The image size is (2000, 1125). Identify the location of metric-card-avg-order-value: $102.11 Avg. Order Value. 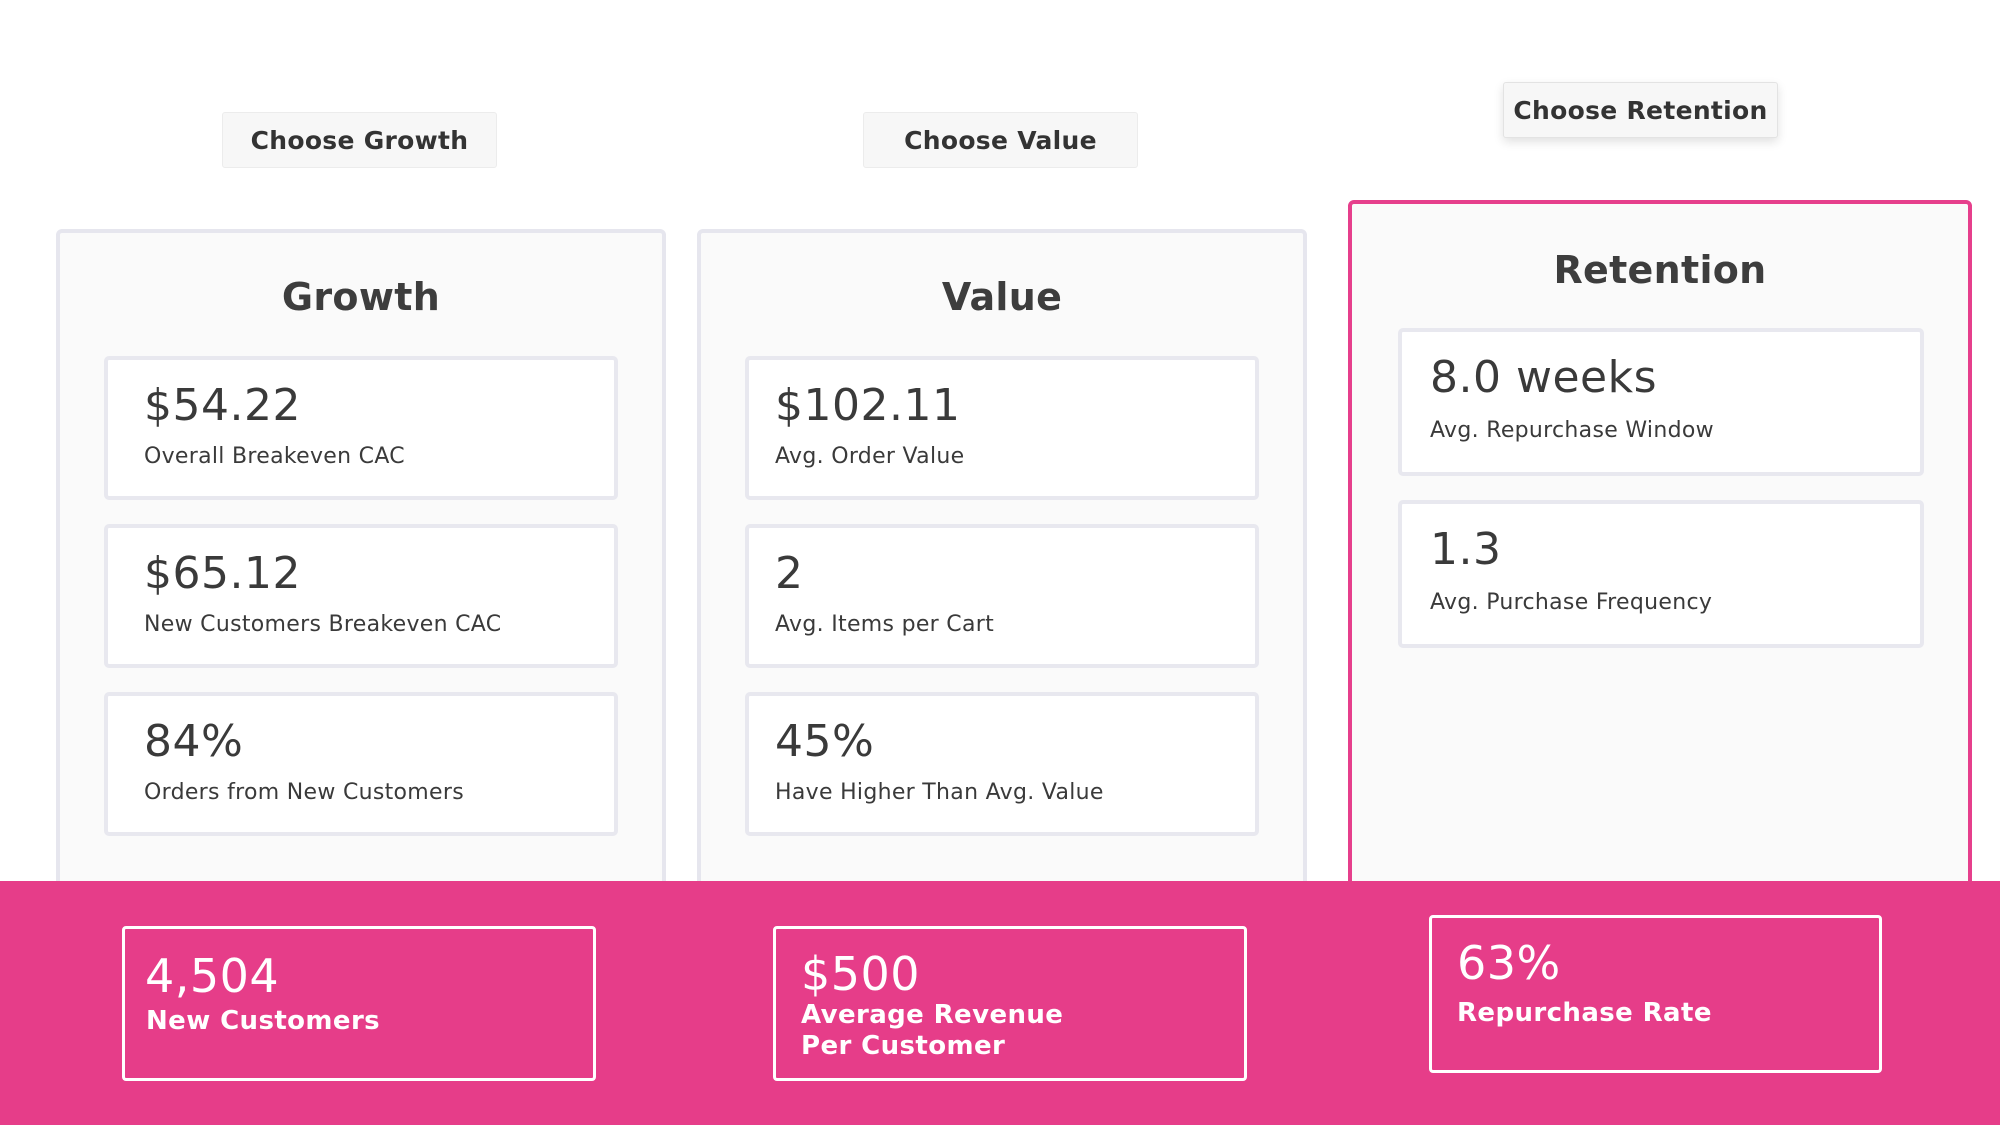
(1002, 428).